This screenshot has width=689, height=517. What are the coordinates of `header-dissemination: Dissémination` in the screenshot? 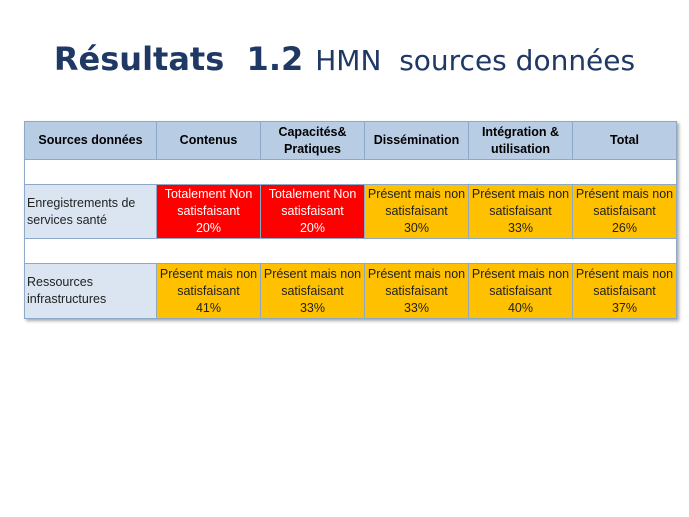 It's located at (416, 140).